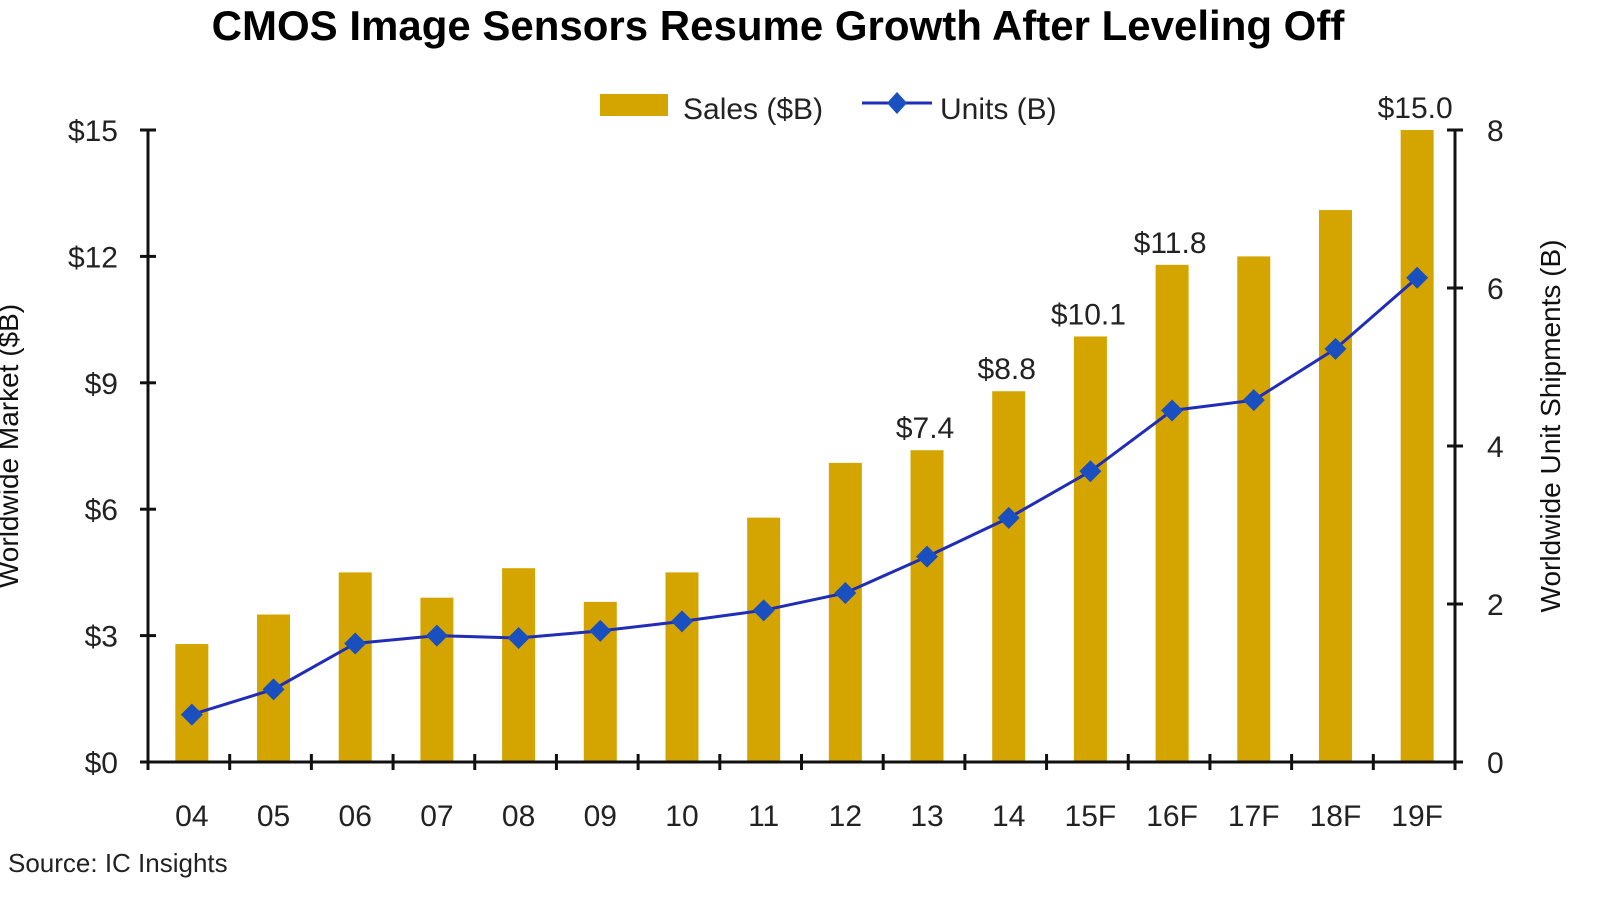 The image size is (1600, 900). What do you see at coordinates (897, 103) in the screenshot?
I see `legend-marker-units` at bounding box center [897, 103].